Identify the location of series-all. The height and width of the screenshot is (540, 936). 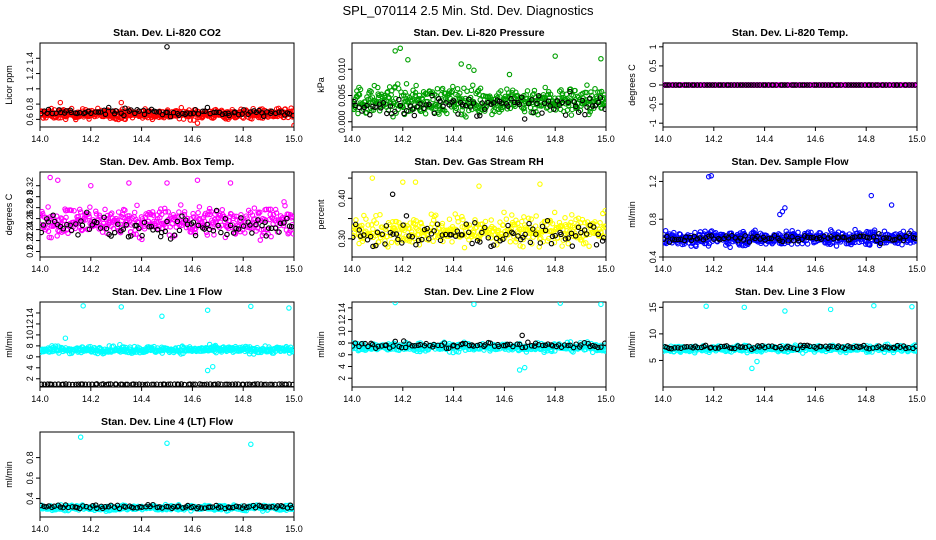
(167, 338).